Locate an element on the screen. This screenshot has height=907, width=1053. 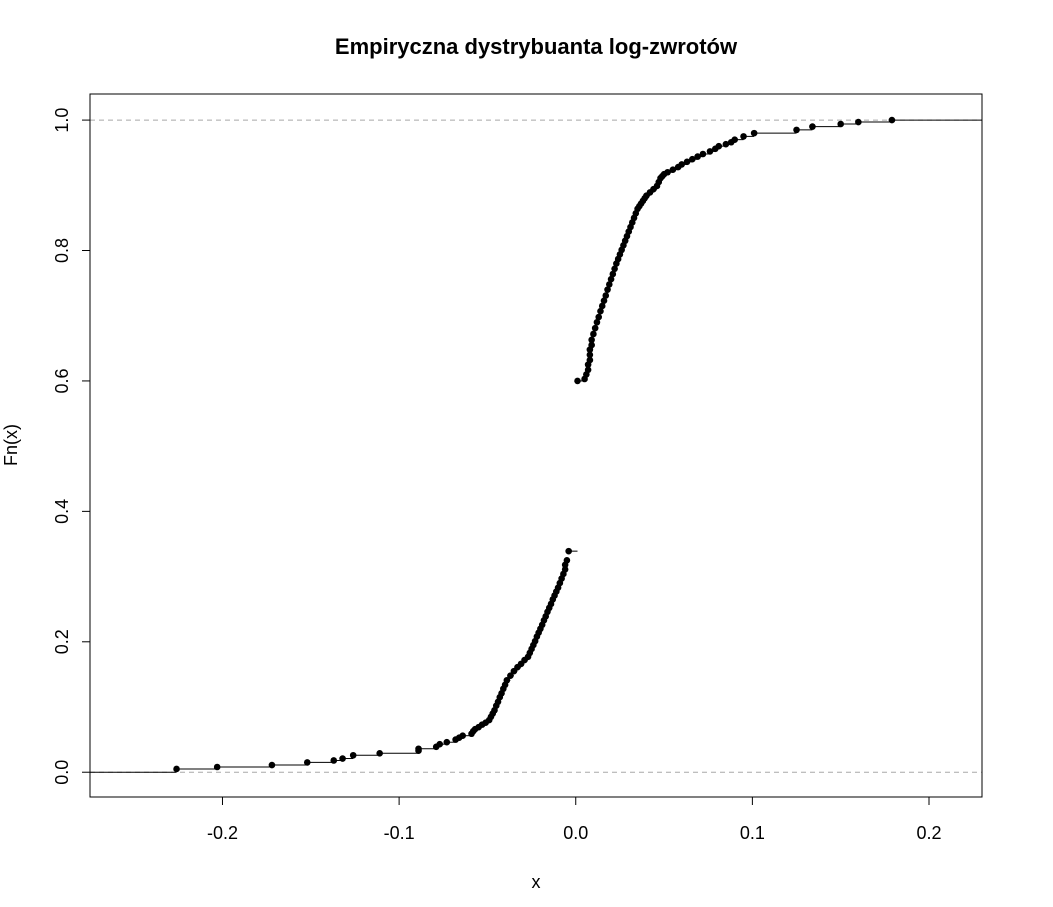
x-tick-label: -0.1 is located at coordinates (399, 833).